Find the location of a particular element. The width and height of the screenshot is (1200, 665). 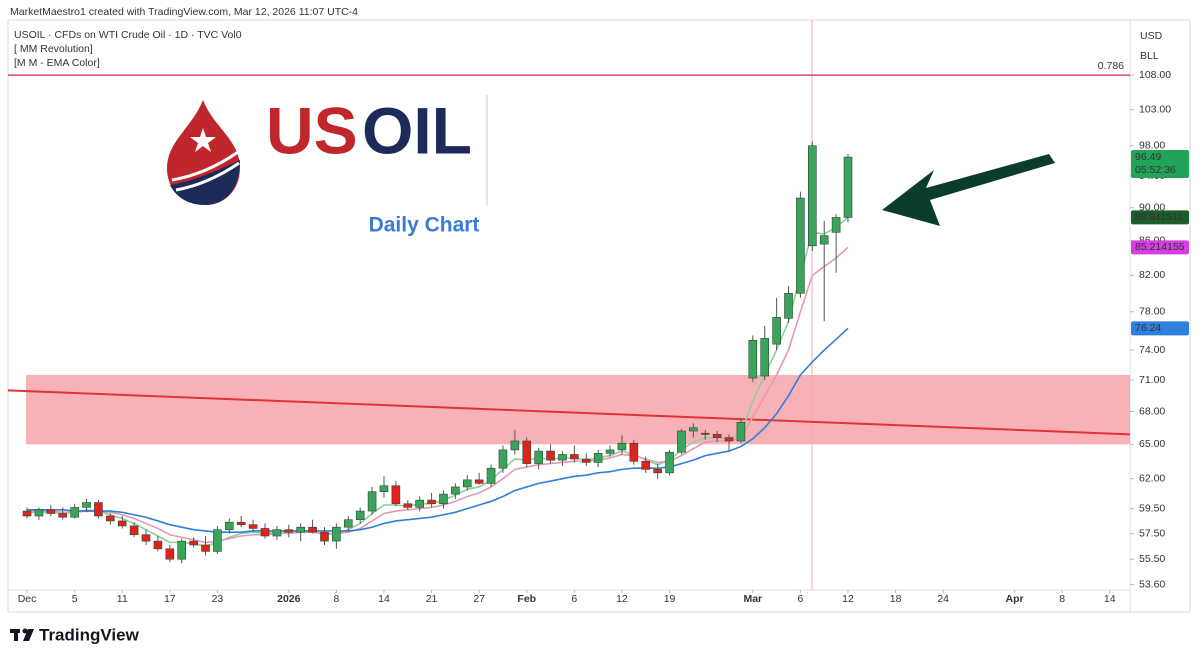

logo: US OIL is located at coordinates (327, 149).